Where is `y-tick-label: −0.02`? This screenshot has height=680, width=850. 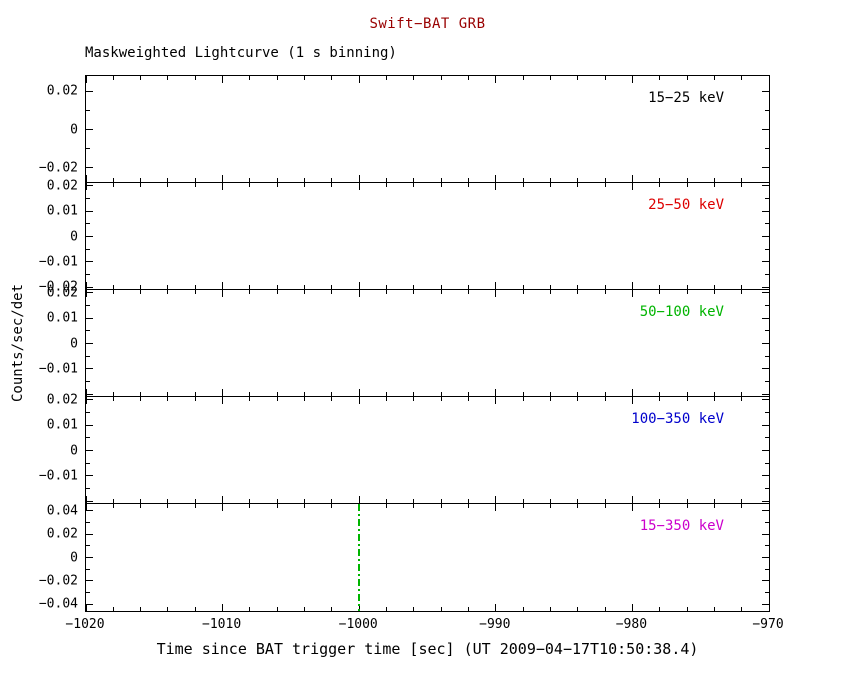
y-tick-label: −0.02 is located at coordinates (58, 168).